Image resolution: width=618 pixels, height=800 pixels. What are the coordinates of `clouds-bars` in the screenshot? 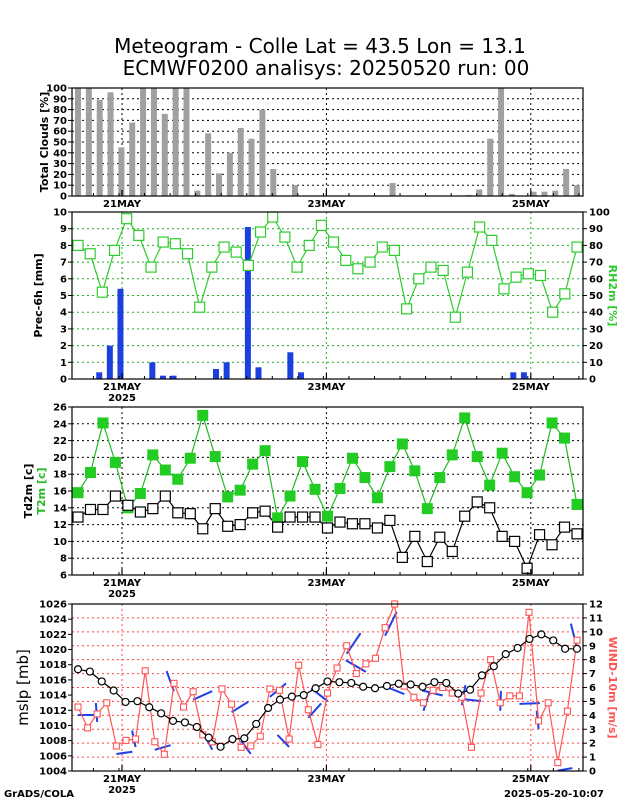 It's located at (327, 142).